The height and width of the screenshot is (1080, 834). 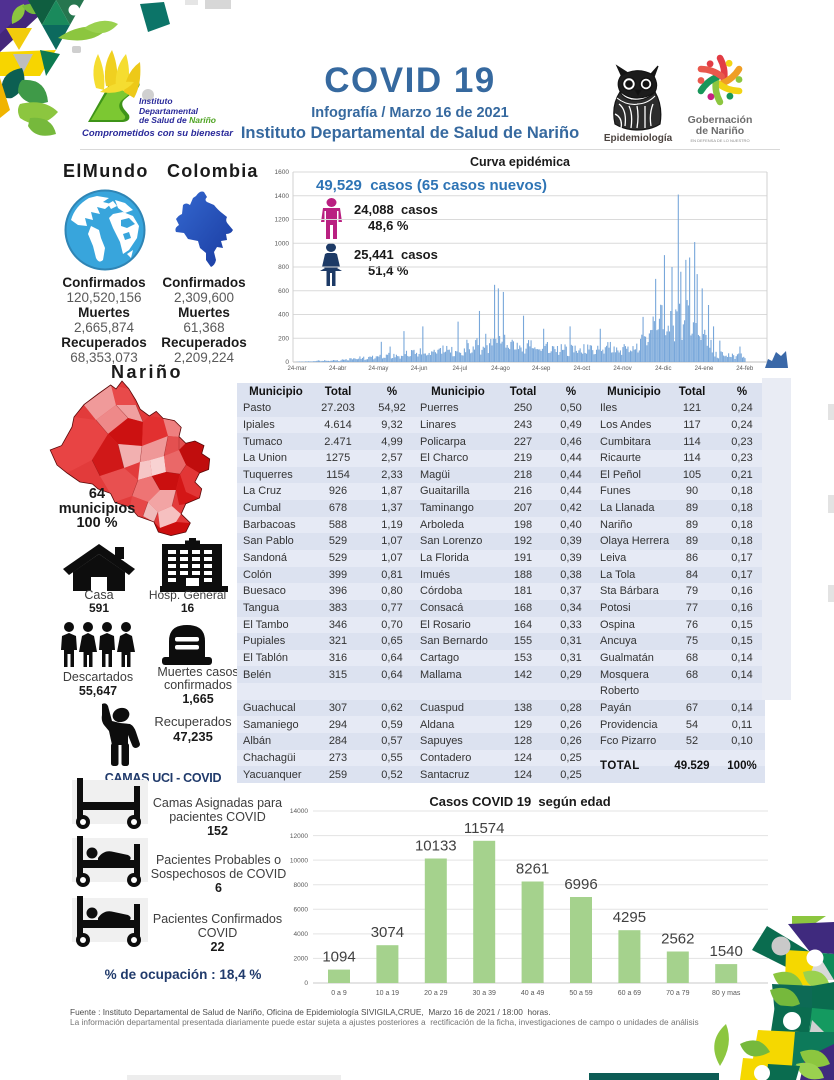 I want to click on svg-text: 400, so click(x=283, y=315).